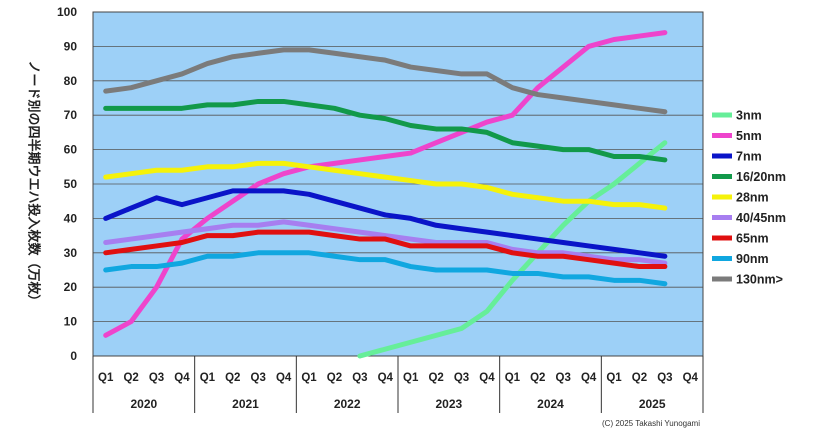 This screenshot has height=430, width=831. What do you see at coordinates (245, 404) in the screenshot?
I see `year-label: 2021` at bounding box center [245, 404].